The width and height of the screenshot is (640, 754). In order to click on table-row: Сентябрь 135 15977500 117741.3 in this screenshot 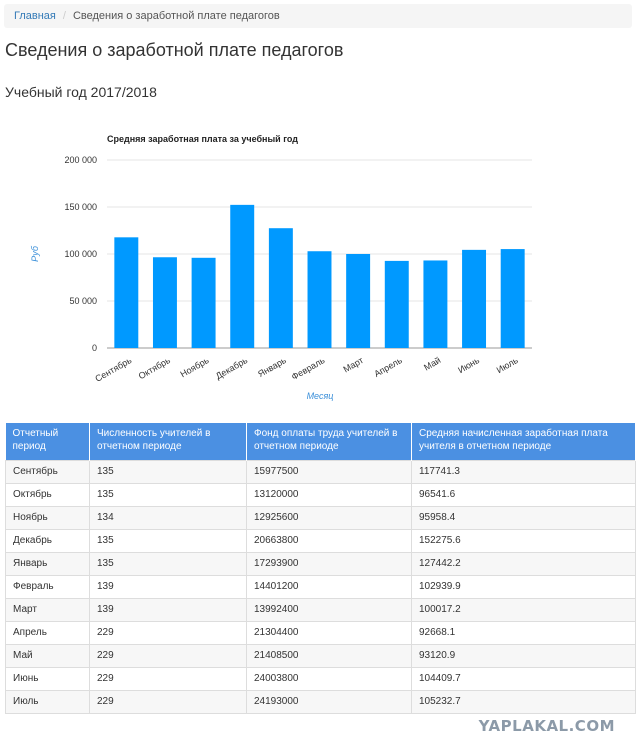, I will do `click(320, 472)`.